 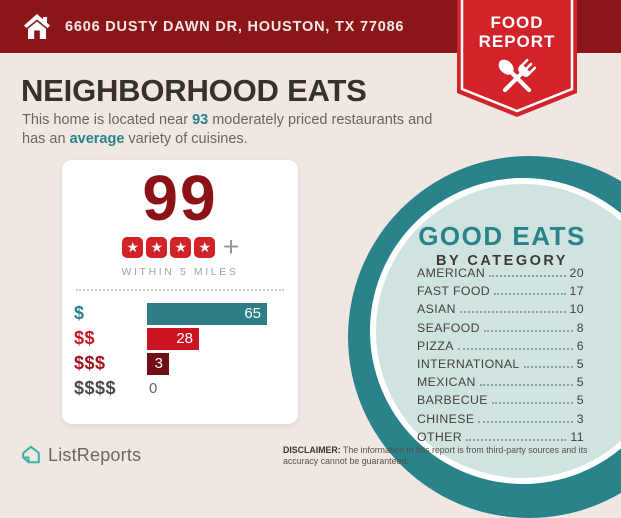 I want to click on category-label: BARBECUE, so click(x=452, y=400).